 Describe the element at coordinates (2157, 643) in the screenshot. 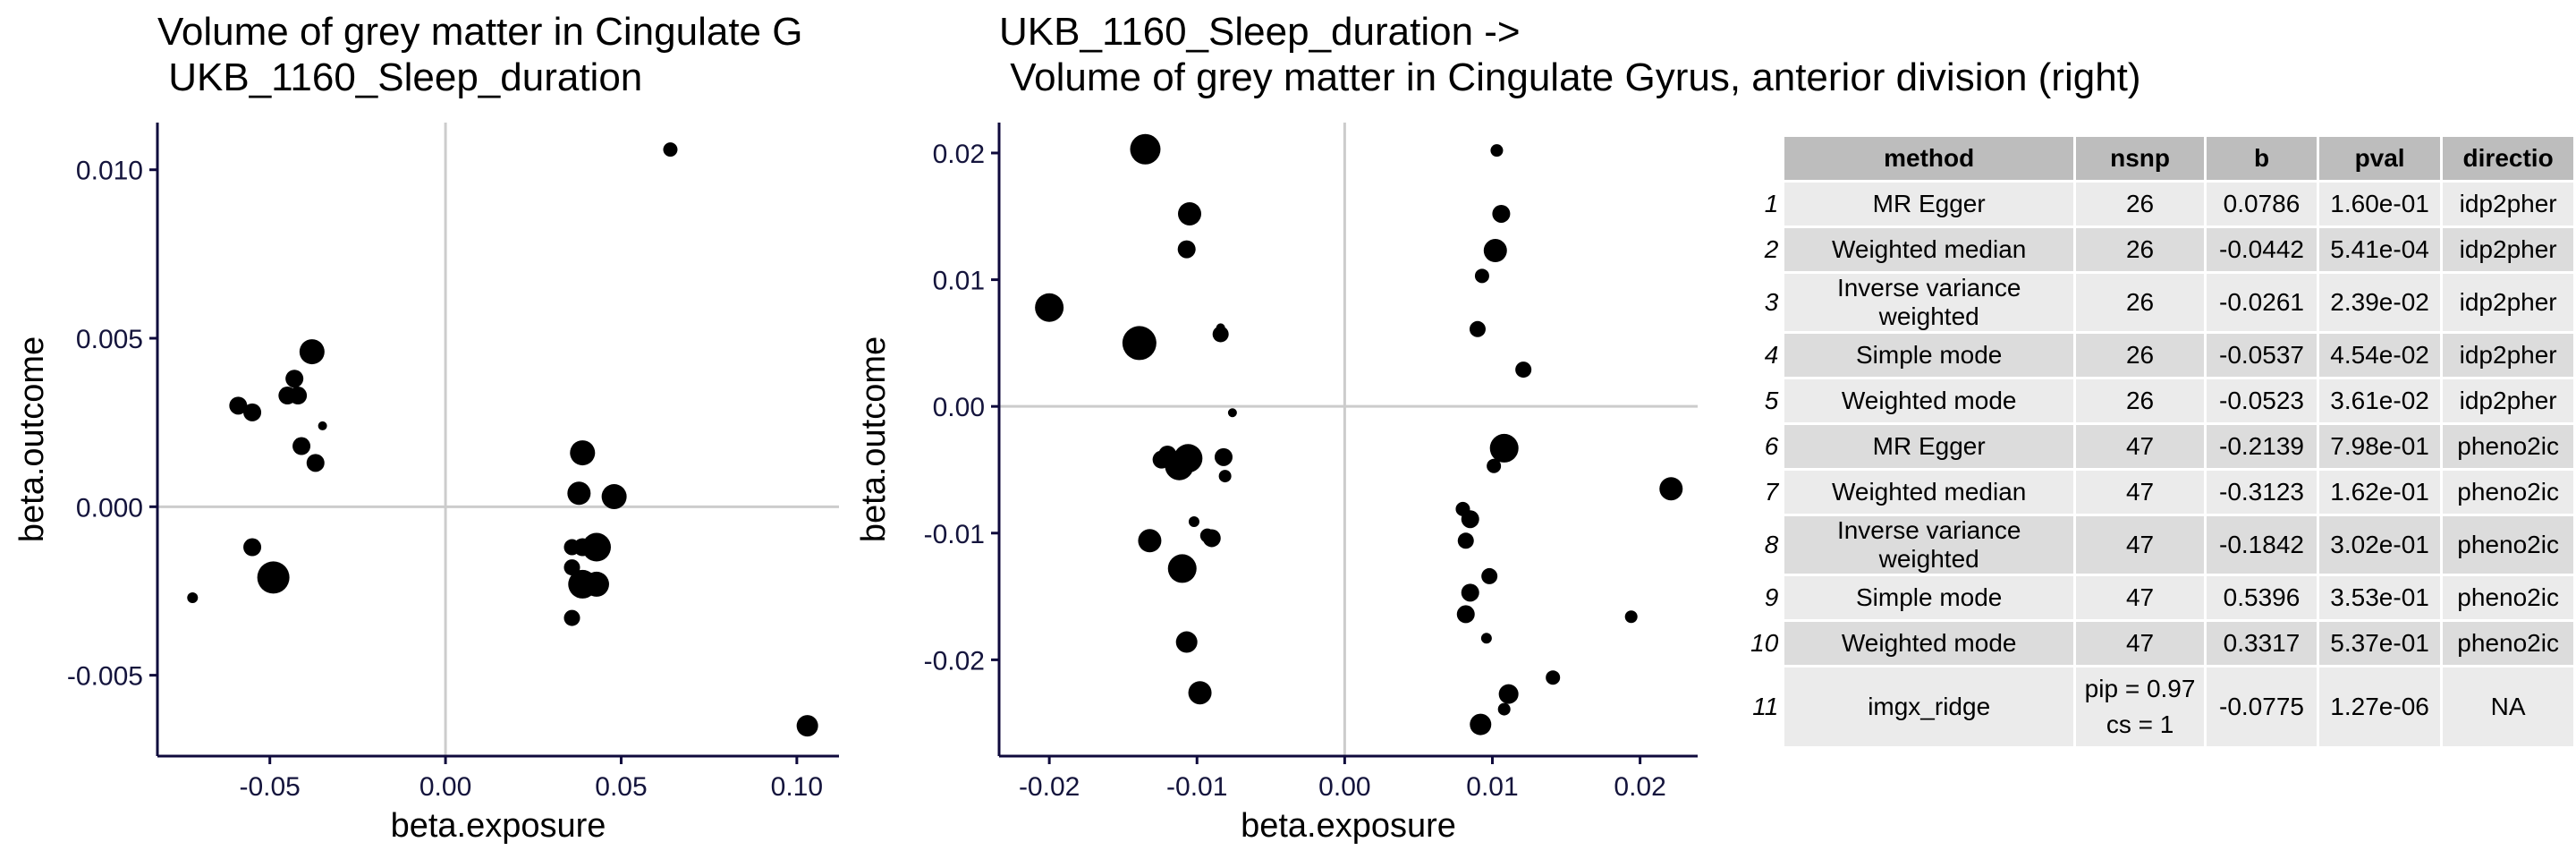

I see `table-row: 10 Weighted mode 47 0.3317 5.37e-01 pheno2ic` at that location.